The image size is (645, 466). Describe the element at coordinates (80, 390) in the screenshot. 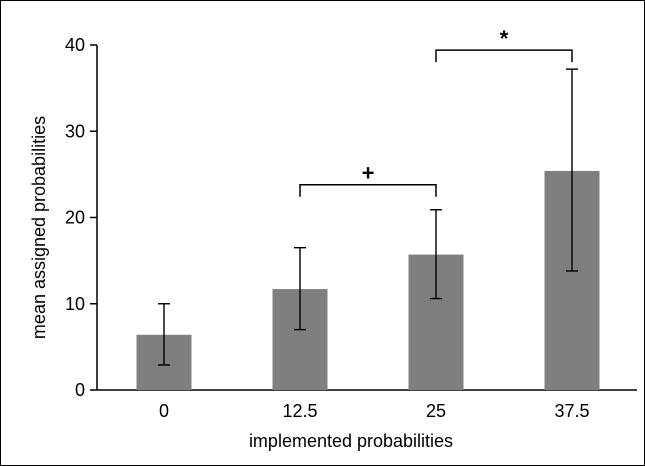

I see `y-tick-label: 0` at that location.